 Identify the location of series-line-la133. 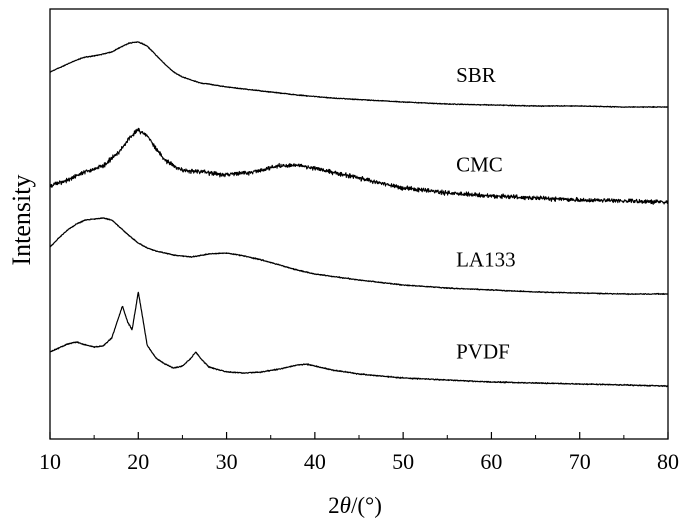
(359, 256).